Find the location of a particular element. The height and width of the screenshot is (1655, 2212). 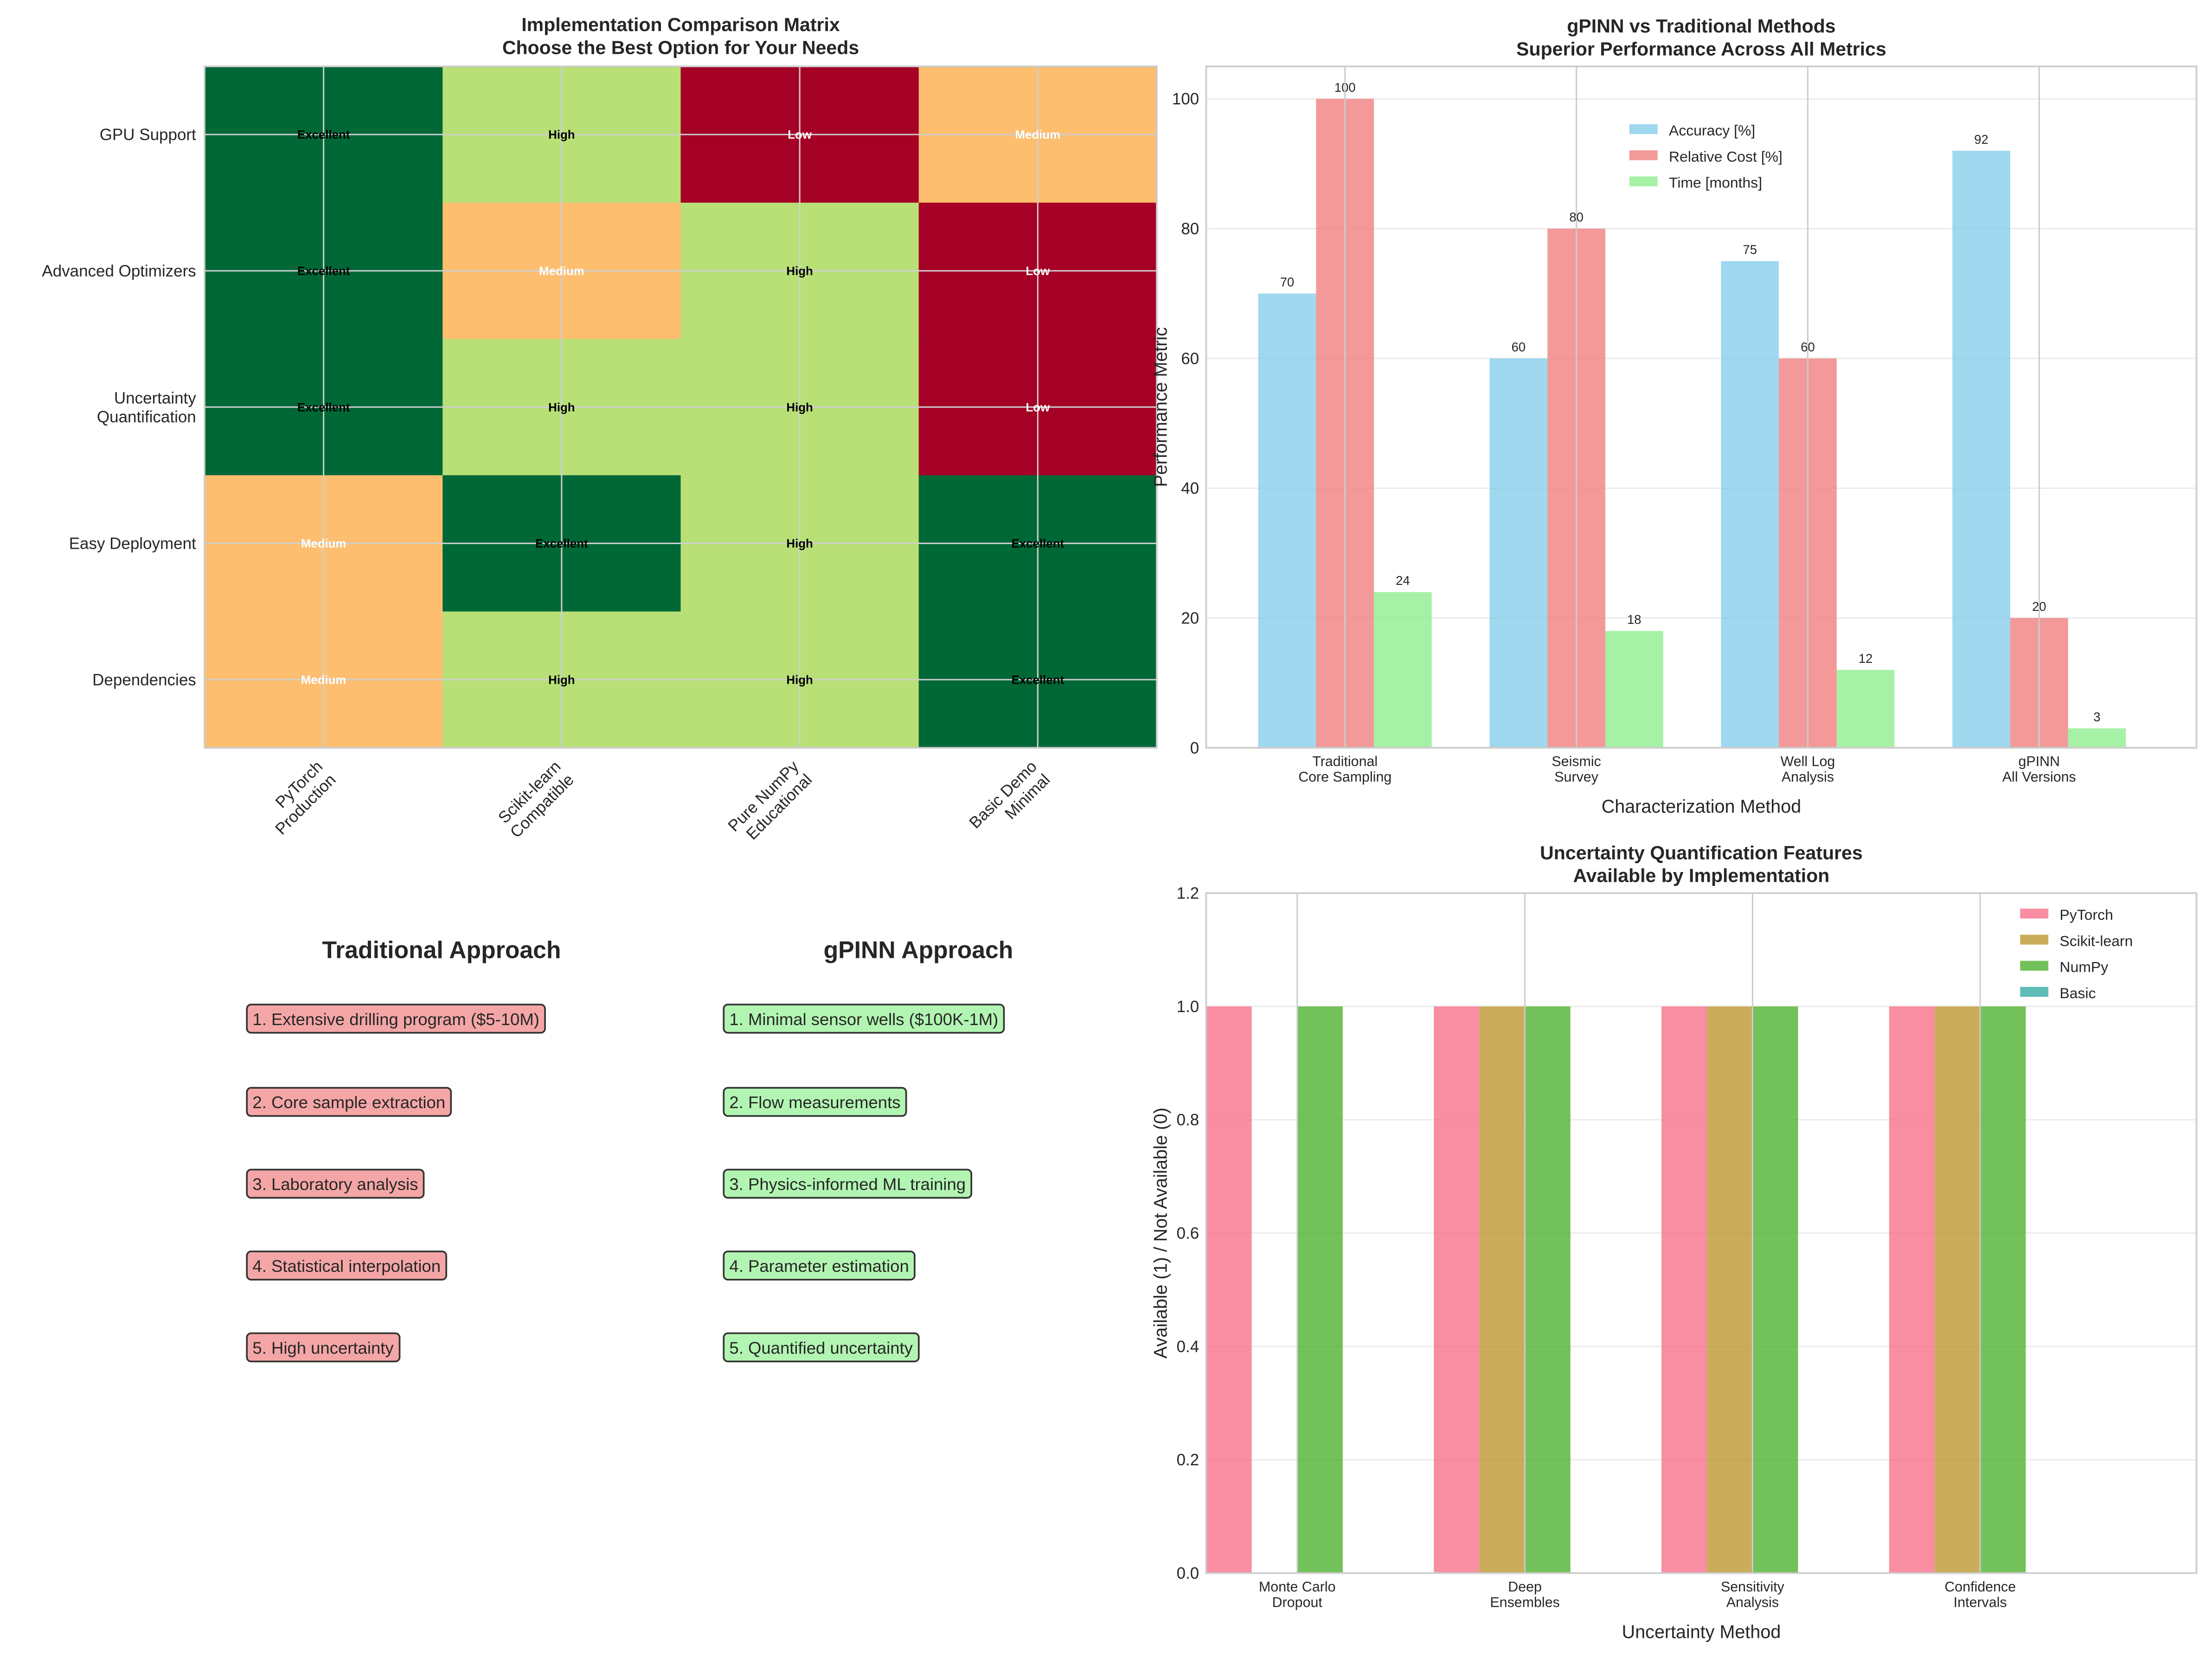

x-tick-label: Sensitivity Analysis is located at coordinates (1753, 1594).